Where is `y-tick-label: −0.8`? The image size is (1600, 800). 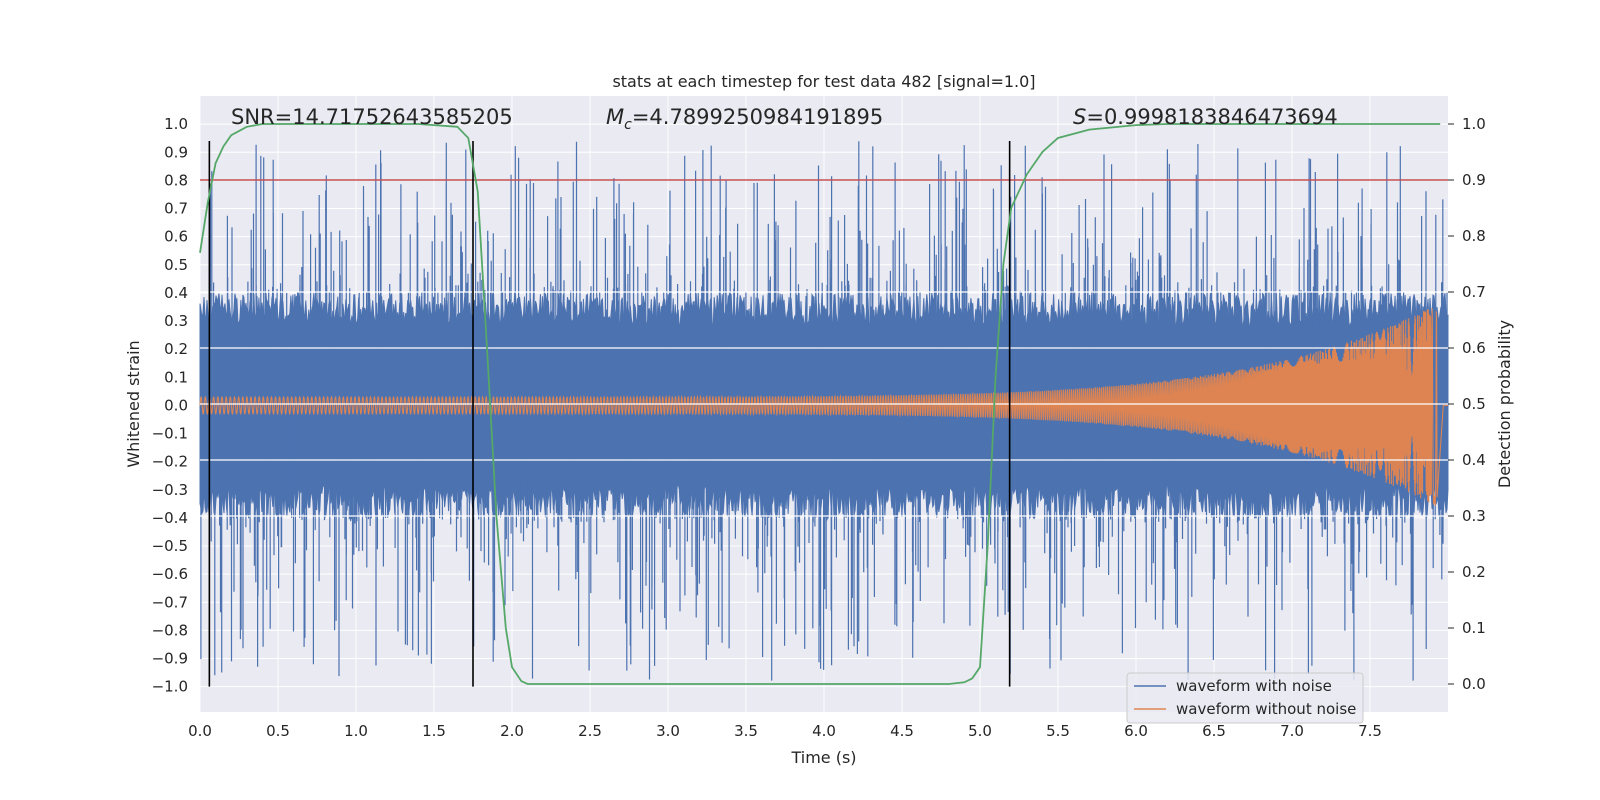
y-tick-label: −0.8 is located at coordinates (170, 630).